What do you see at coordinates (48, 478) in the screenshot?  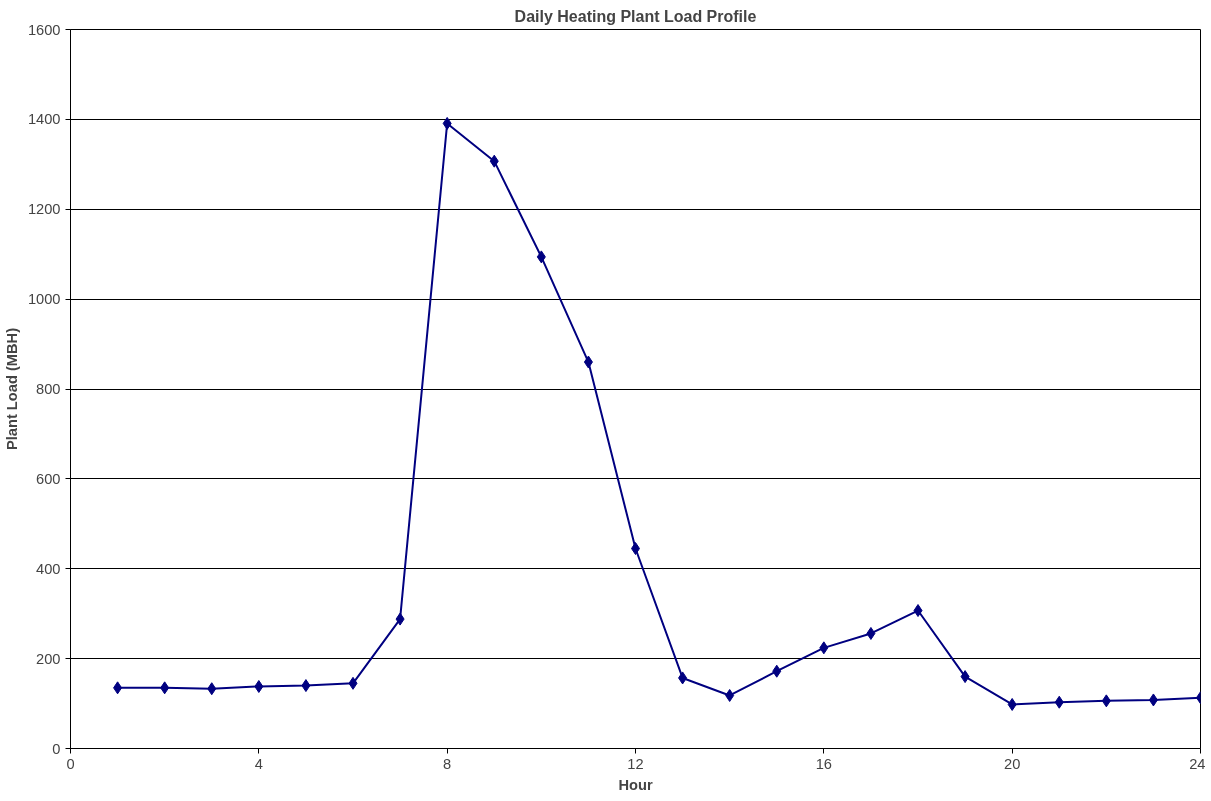 I see `y-tick-label: 600` at bounding box center [48, 478].